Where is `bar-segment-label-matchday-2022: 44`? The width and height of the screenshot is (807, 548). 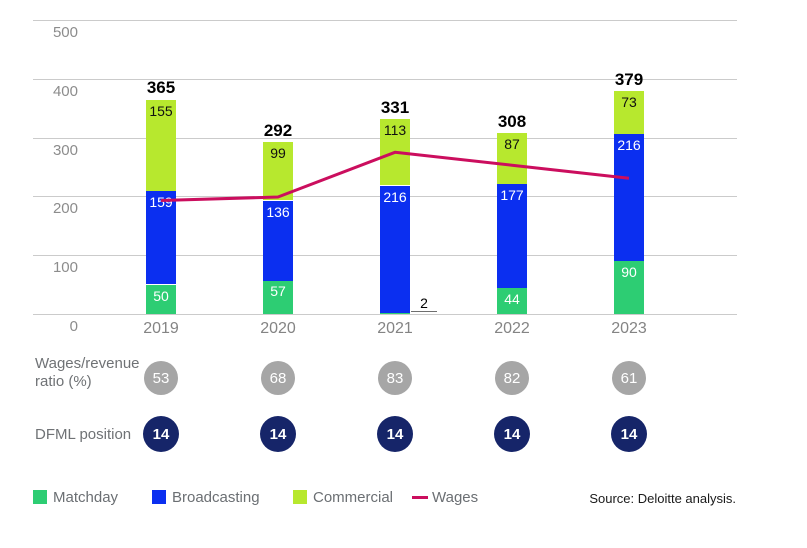 bar-segment-label-matchday-2022: 44 is located at coordinates (512, 299).